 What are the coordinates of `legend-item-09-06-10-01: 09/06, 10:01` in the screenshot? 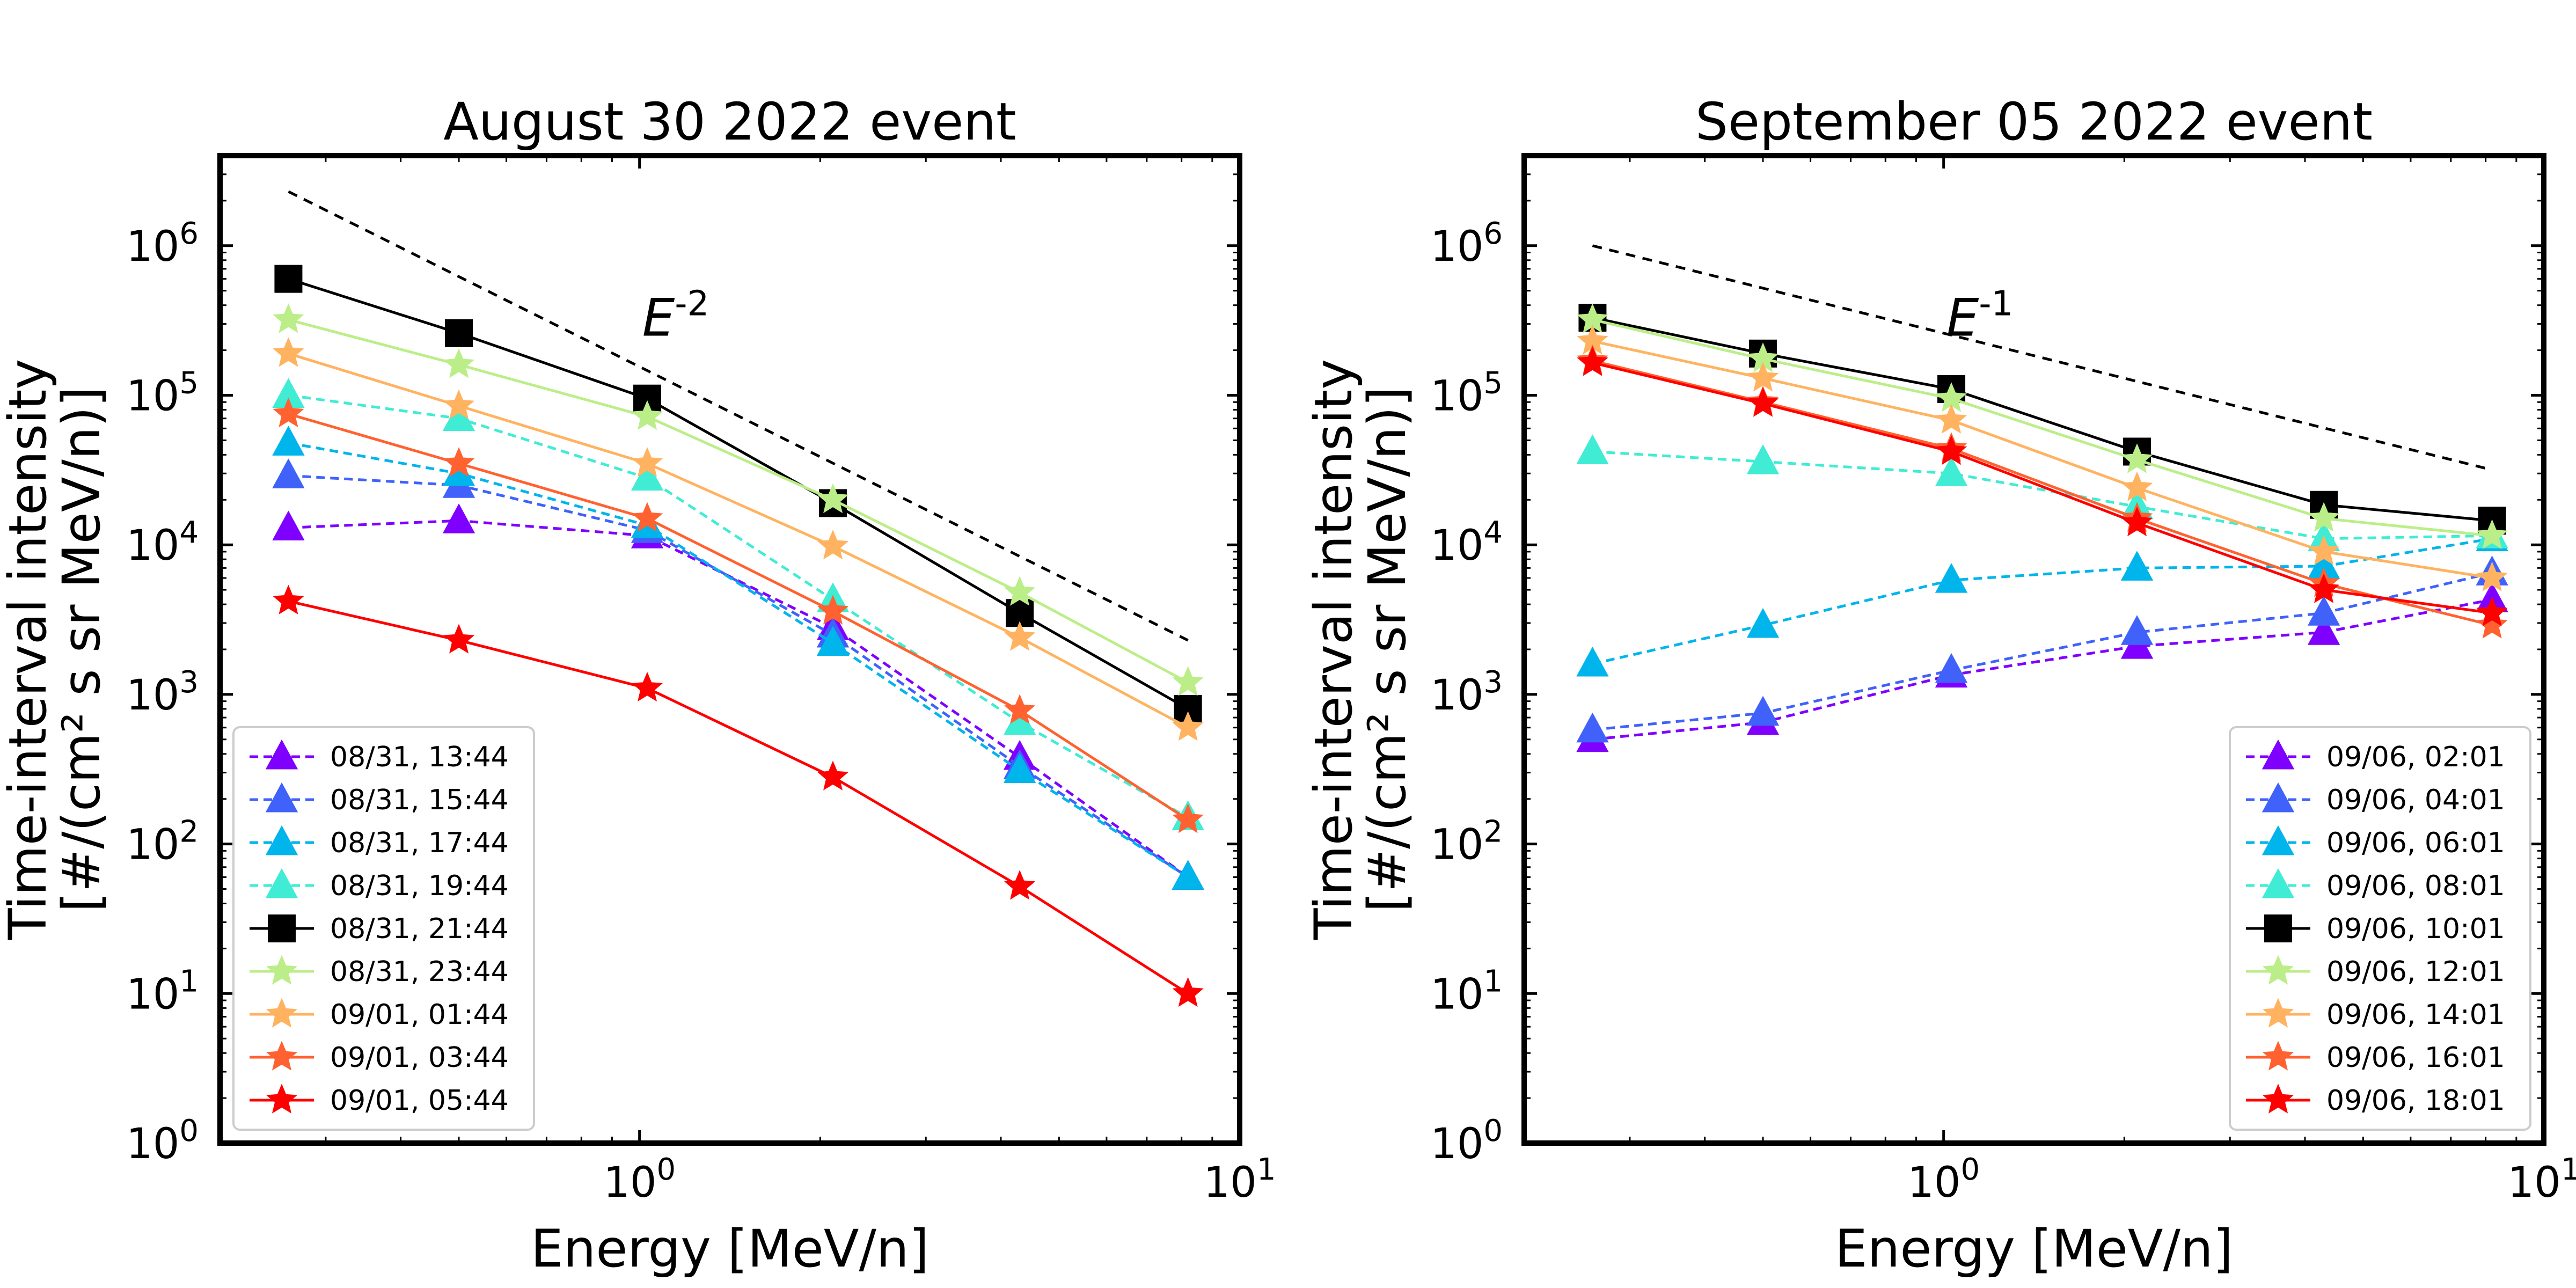 It's located at (2375, 929).